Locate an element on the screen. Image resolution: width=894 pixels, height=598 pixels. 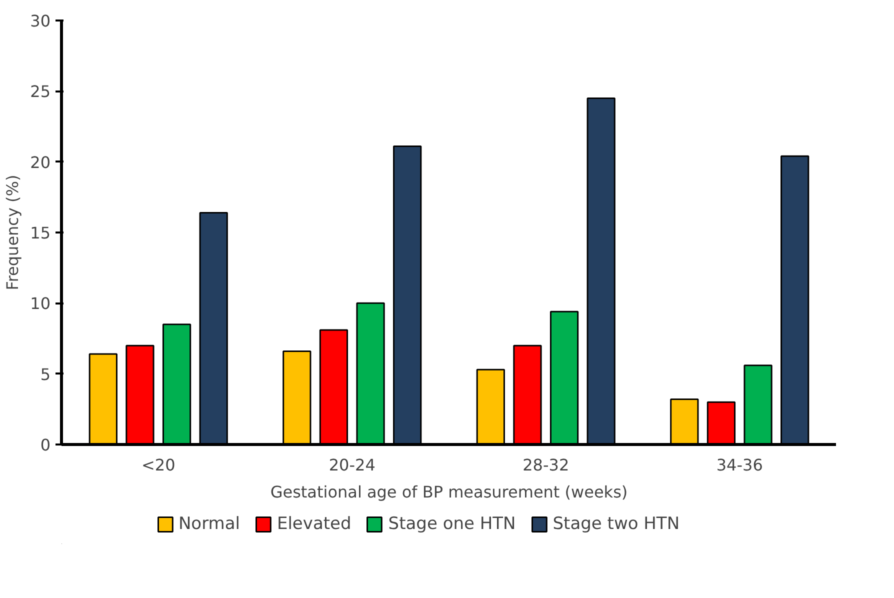
x-tick-label: 34-36 is located at coordinates (739, 465).